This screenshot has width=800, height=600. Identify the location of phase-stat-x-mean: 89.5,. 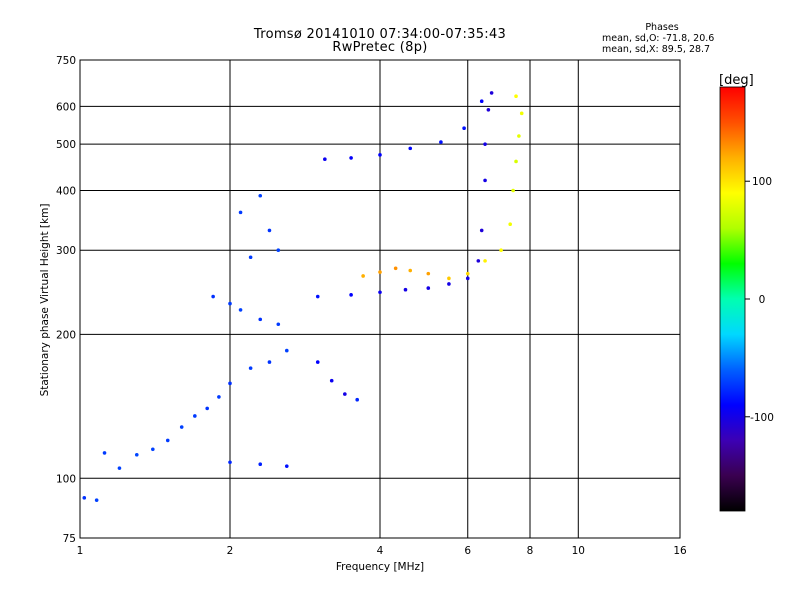
(673, 49).